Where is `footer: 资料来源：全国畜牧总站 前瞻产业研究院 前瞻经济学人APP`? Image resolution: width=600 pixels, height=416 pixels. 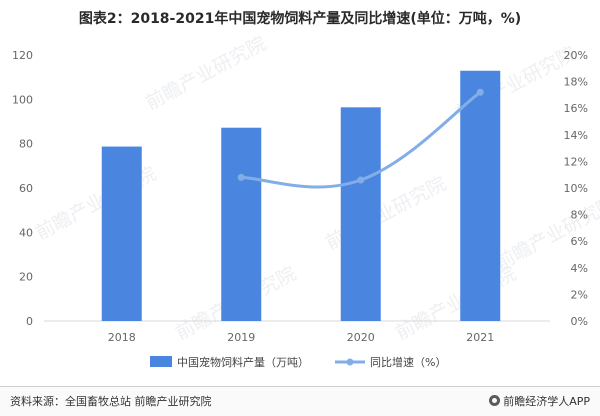 footer: 资料来源：全国畜牧总站 前瞻产业研究院 前瞻经济学人APP is located at coordinates (300, 401).